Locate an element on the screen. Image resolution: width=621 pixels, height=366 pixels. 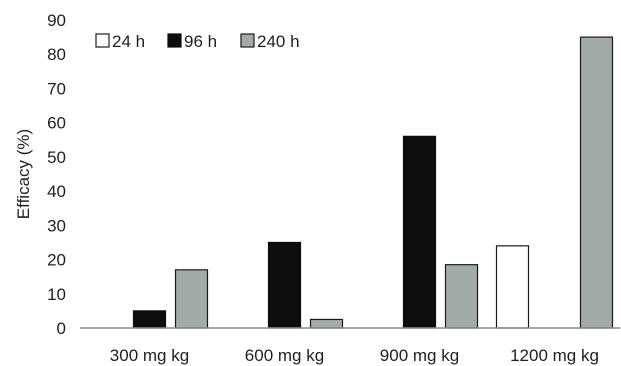
x-axis-labels: 300 mg kg 600 mg kg 900 mg kg 1200 mg kg is located at coordinates (354, 355).